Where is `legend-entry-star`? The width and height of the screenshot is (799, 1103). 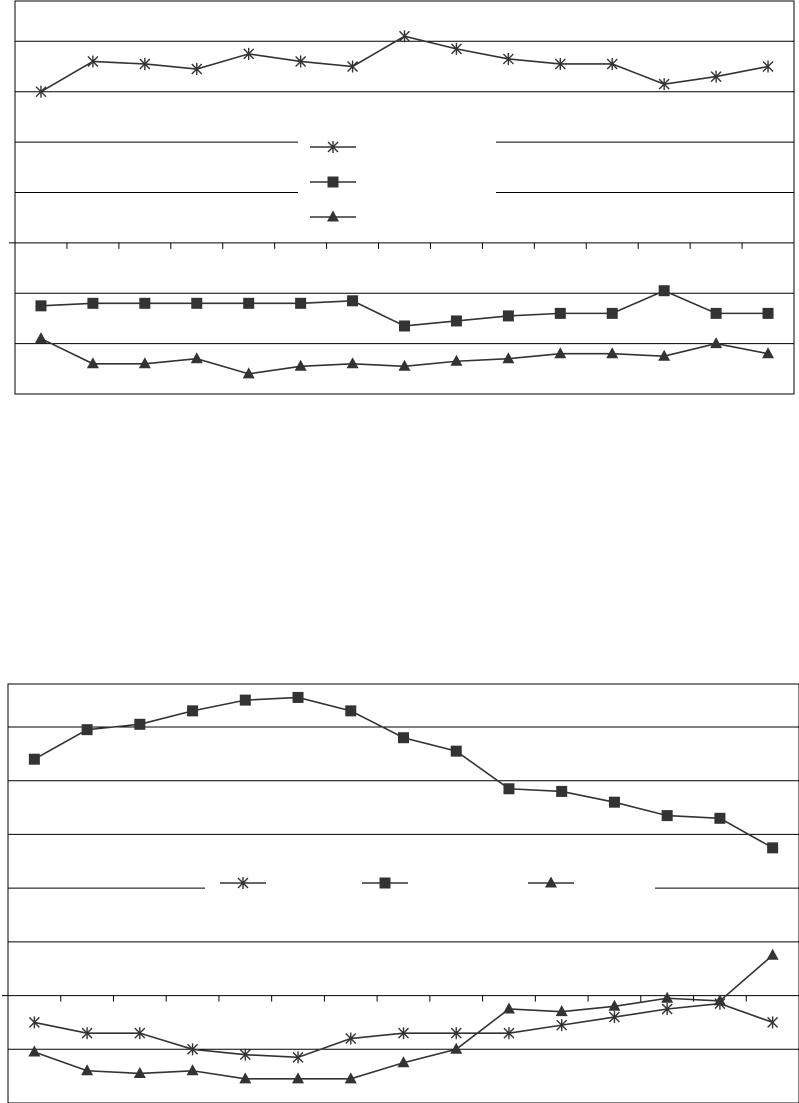 legend-entry-star is located at coordinates (243, 883).